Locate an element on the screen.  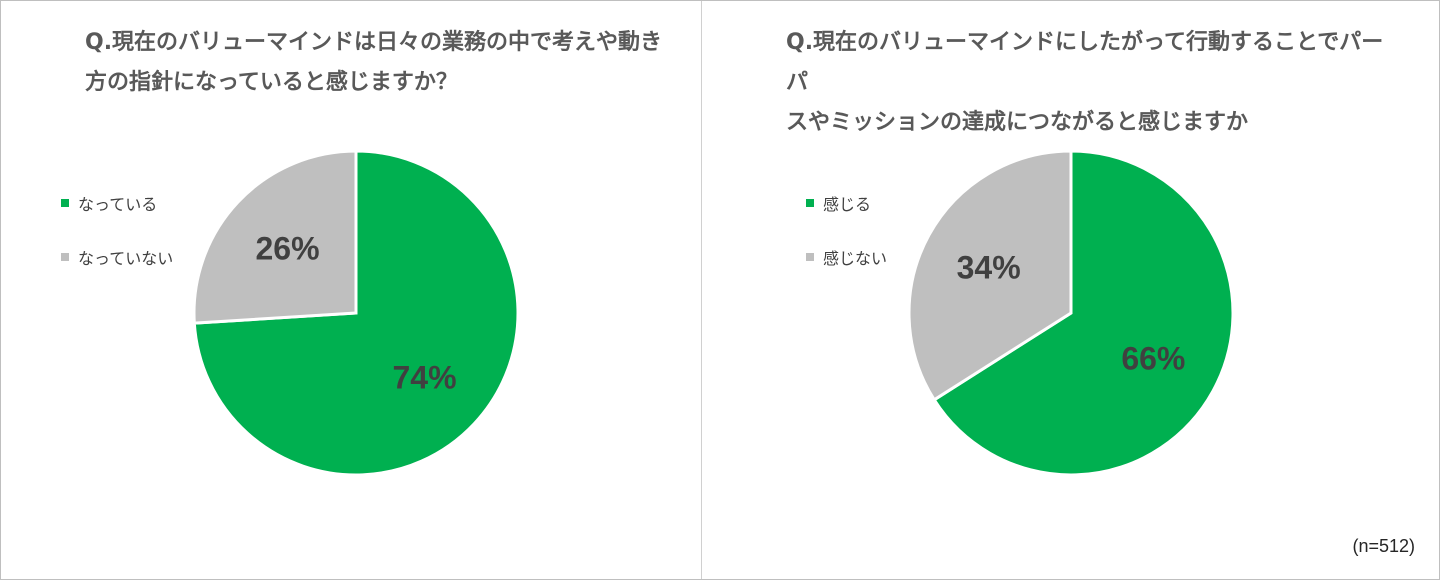
legend-label: なっていない is located at coordinates (126, 258).